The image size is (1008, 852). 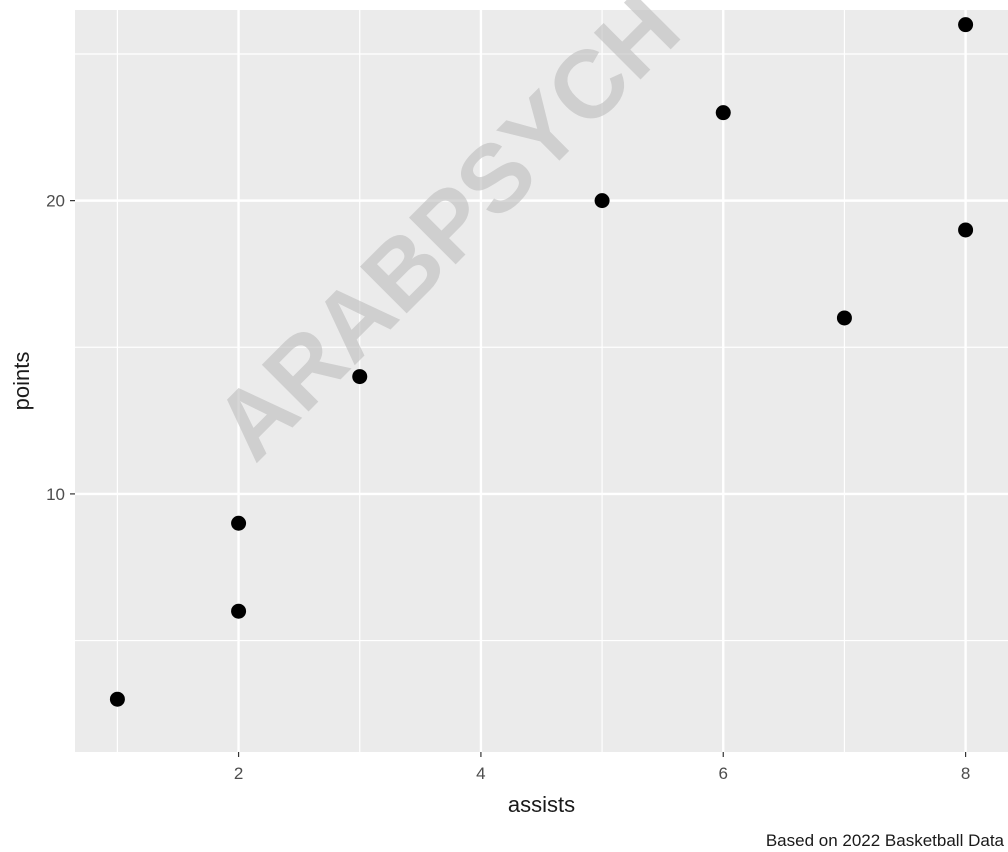 I want to click on y-tick-label: 10, so click(x=55, y=494).